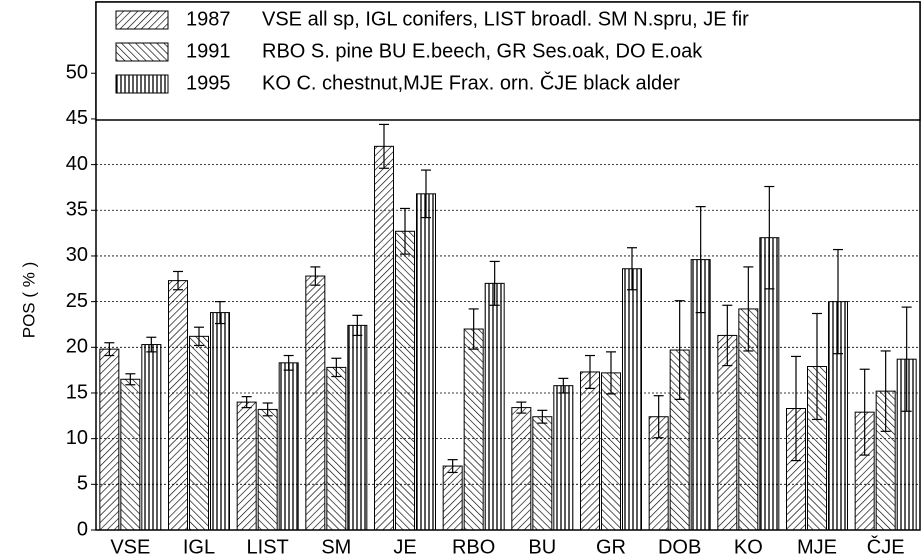 This screenshot has width=921, height=559. What do you see at coordinates (77, 164) in the screenshot?
I see `y-tick-label: 40` at bounding box center [77, 164].